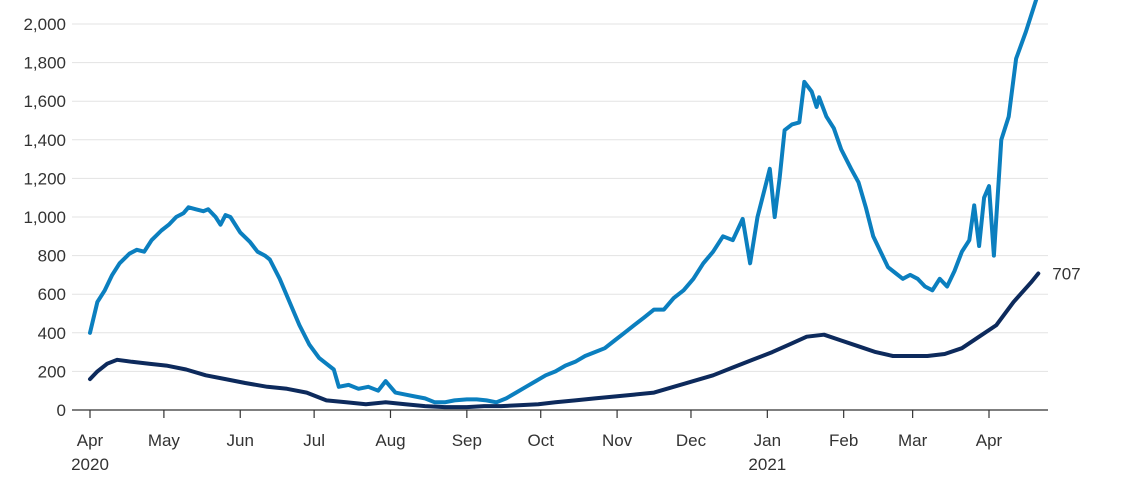 The height and width of the screenshot is (500, 1140). Describe the element at coordinates (52, 333) in the screenshot. I see `y-tick-label: 400` at that location.